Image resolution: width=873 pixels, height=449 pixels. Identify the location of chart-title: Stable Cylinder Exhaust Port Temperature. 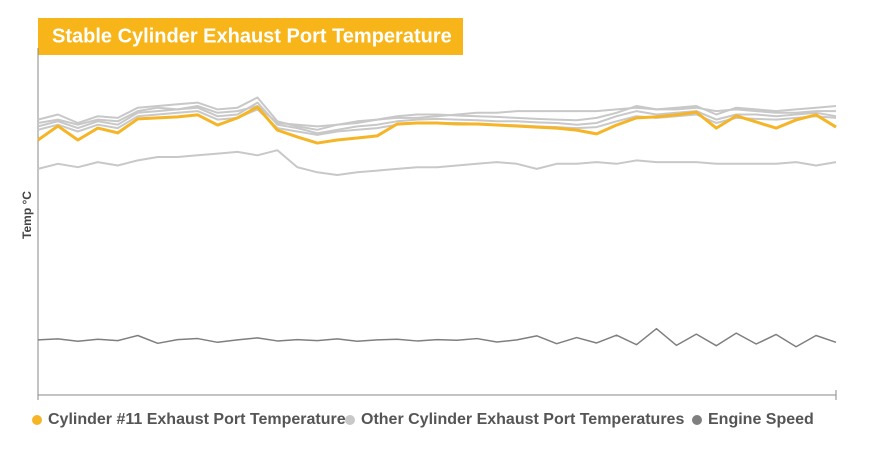
(252, 36).